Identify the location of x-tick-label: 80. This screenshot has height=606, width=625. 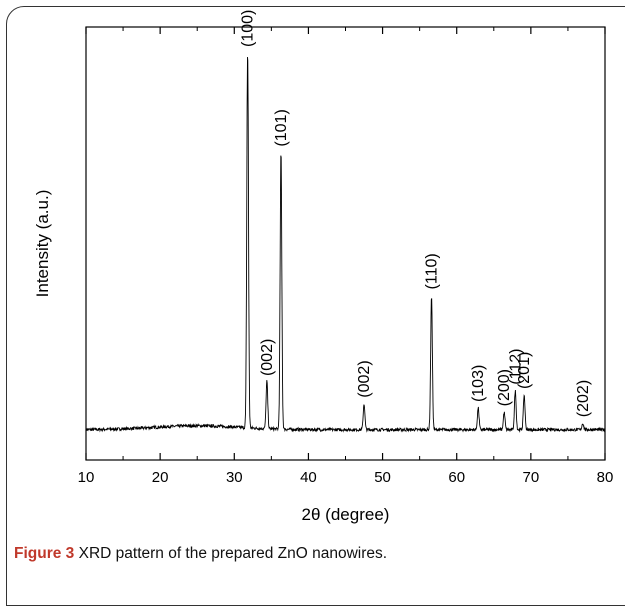
(605, 477).